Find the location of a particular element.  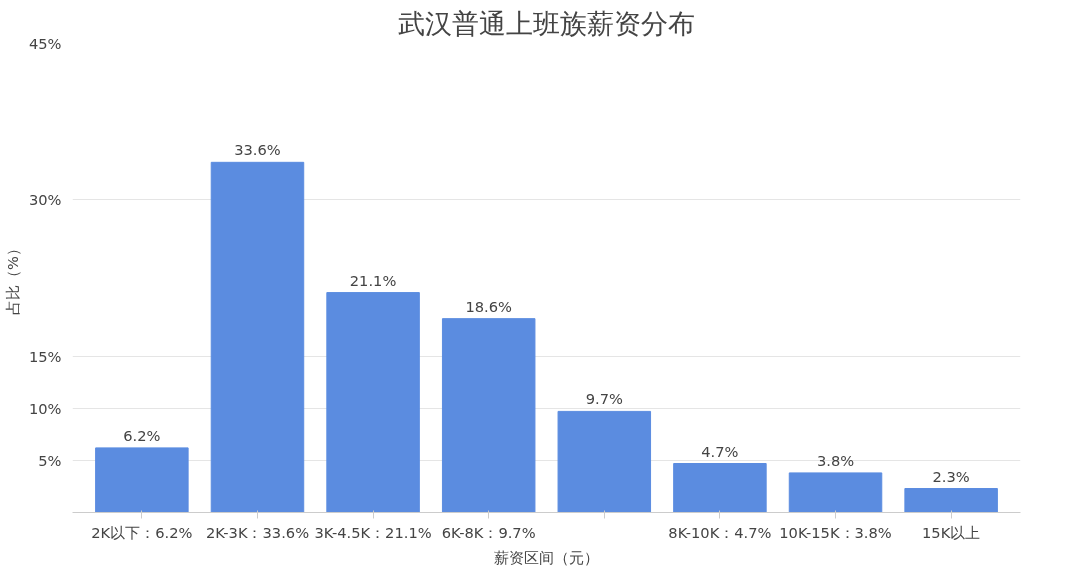

y-tick-label: 45% is located at coordinates (45, 43).